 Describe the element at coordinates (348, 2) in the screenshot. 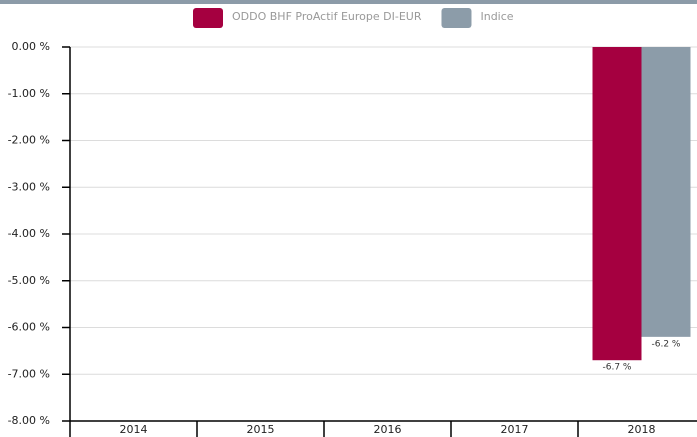

I see `top-bar` at that location.